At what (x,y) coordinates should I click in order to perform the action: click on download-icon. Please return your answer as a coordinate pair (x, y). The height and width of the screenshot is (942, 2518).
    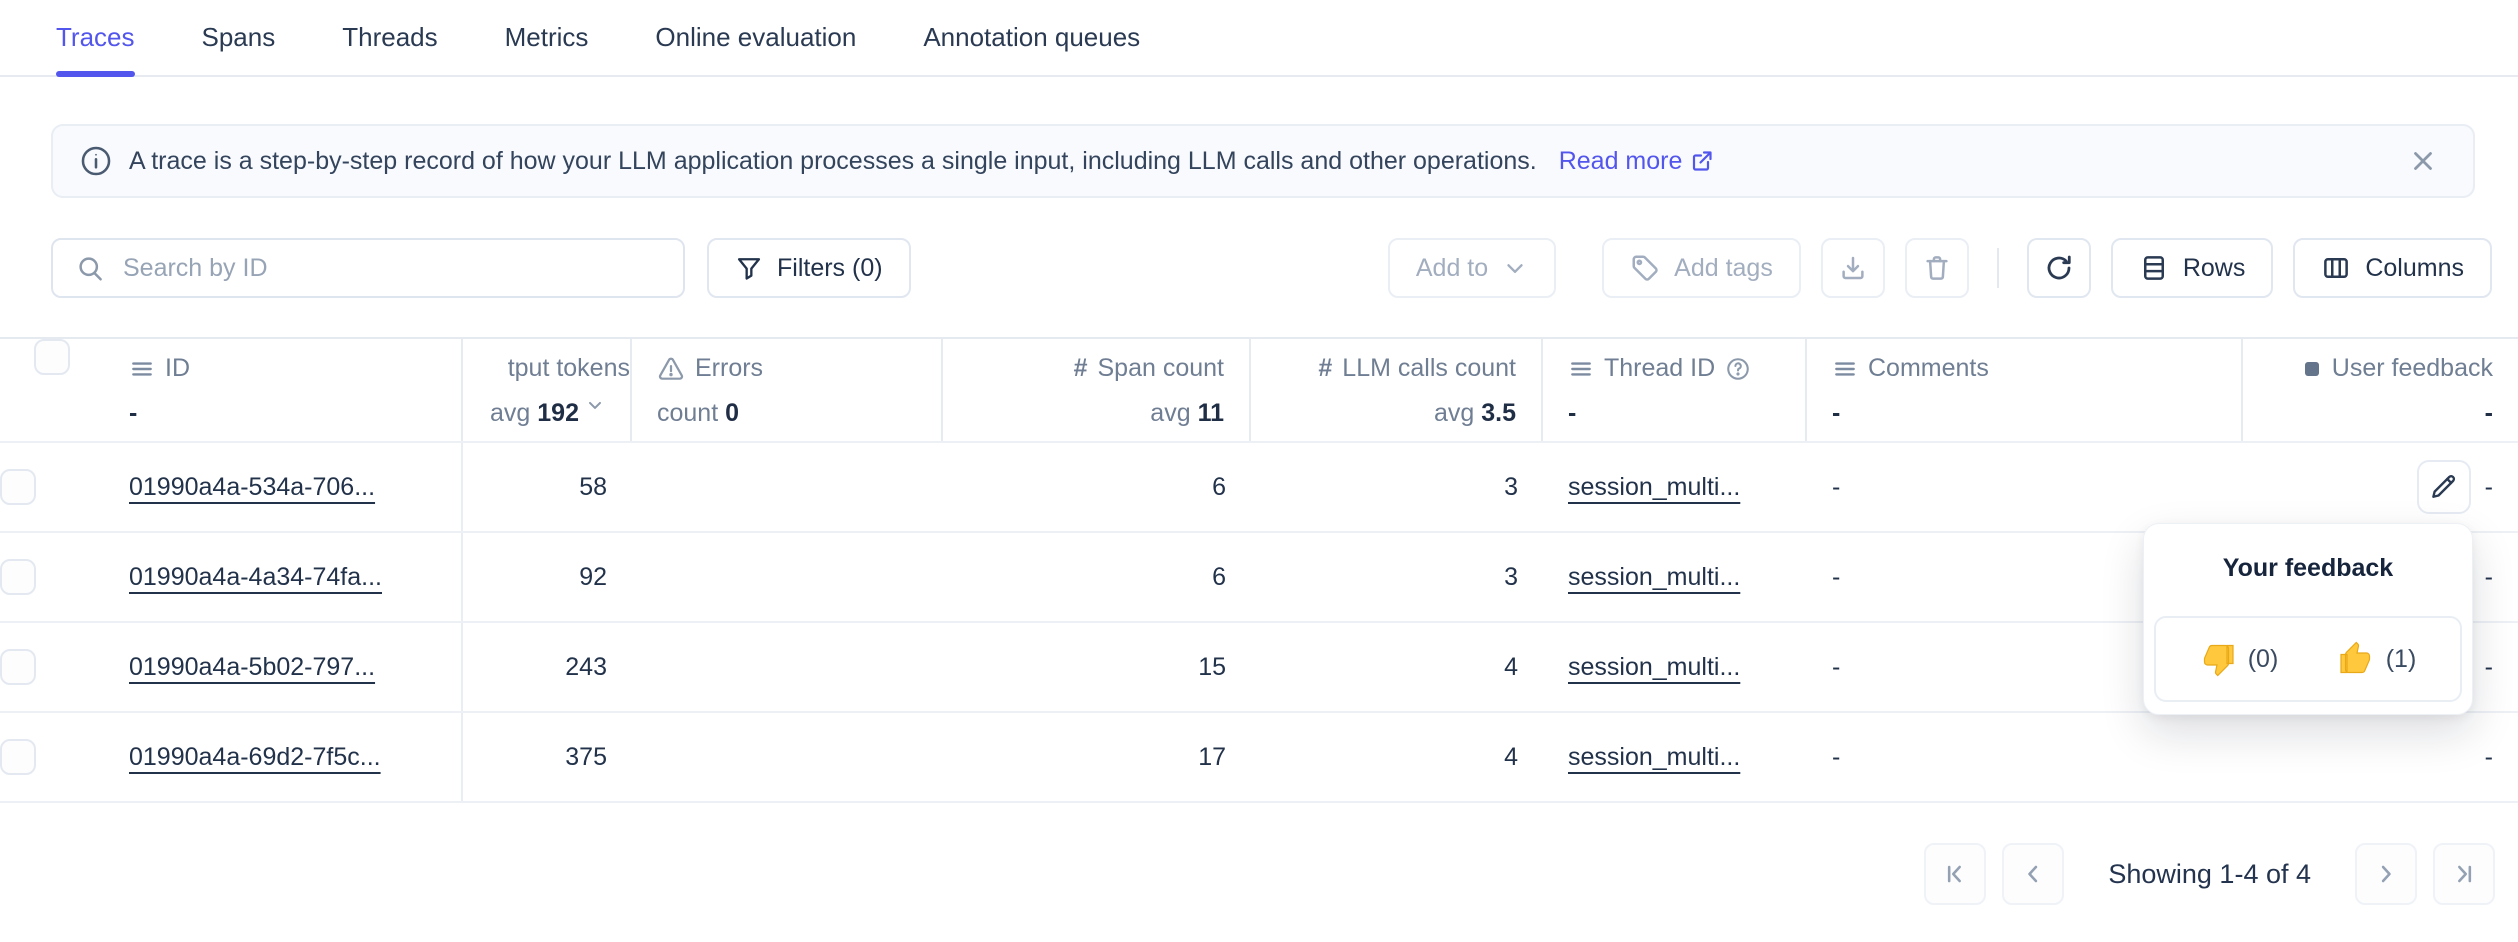
    Looking at the image, I should click on (1853, 268).